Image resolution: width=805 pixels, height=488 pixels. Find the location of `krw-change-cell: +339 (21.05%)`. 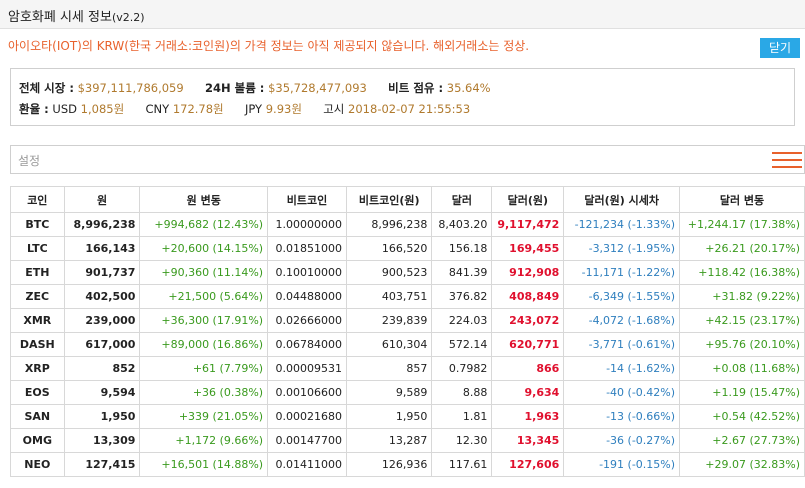

krw-change-cell: +339 (21.05%) is located at coordinates (204, 416).